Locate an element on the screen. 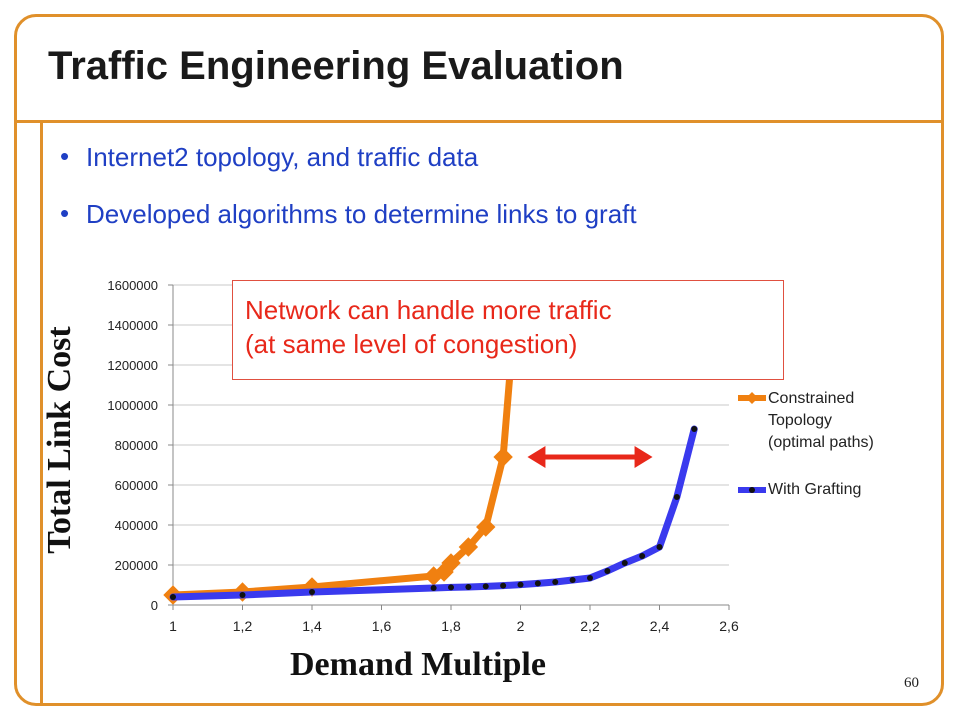 The width and height of the screenshot is (960, 720). x-tick-label: 1,4 is located at coordinates (312, 626).